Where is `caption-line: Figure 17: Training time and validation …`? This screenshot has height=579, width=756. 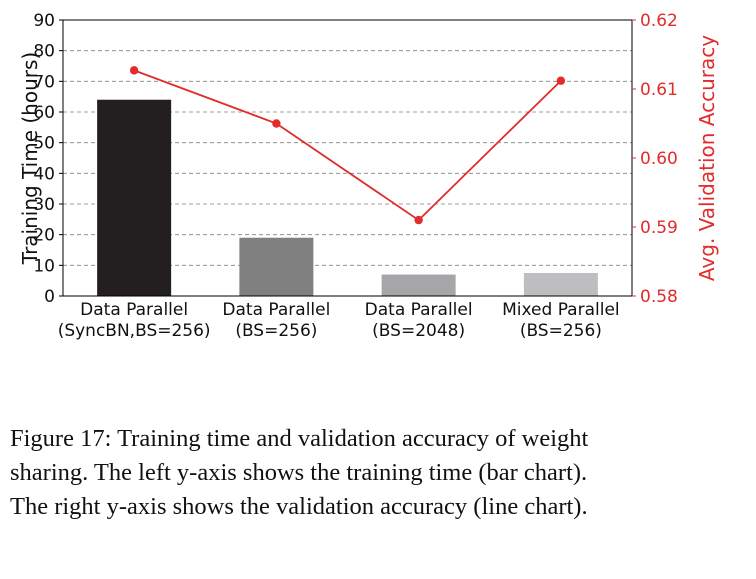
caption-line: Figure 17: Training time and validation … is located at coordinates (299, 438).